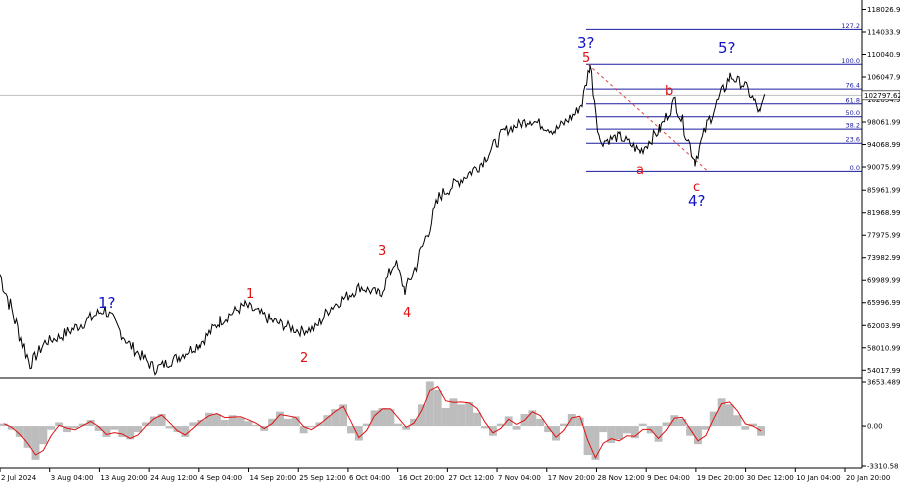  Describe the element at coordinates (850, 26) in the screenshot. I see `fib-level-label: 127.2` at that location.